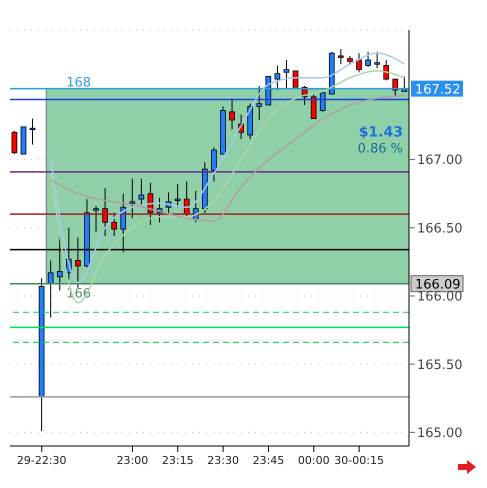  Describe the element at coordinates (439, 297) in the screenshot. I see `y-tick-label: 166.00` at that location.